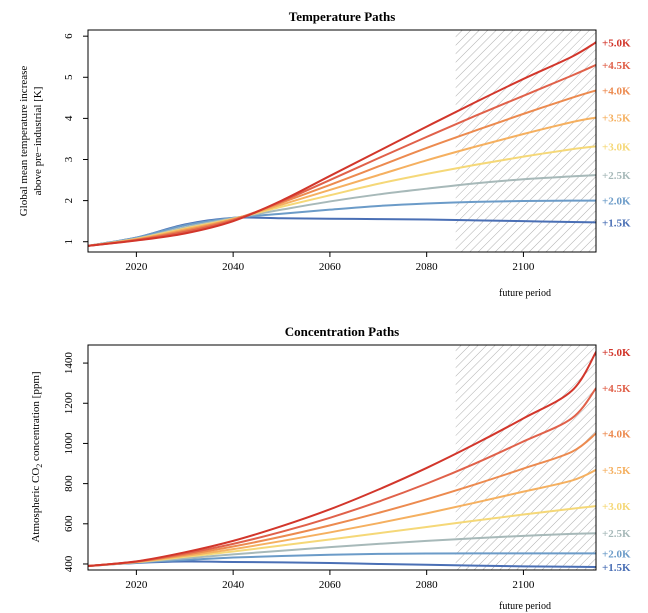 The height and width of the screenshot is (613, 648). I want to click on temperature-future-period-hatch, so click(525, 141).